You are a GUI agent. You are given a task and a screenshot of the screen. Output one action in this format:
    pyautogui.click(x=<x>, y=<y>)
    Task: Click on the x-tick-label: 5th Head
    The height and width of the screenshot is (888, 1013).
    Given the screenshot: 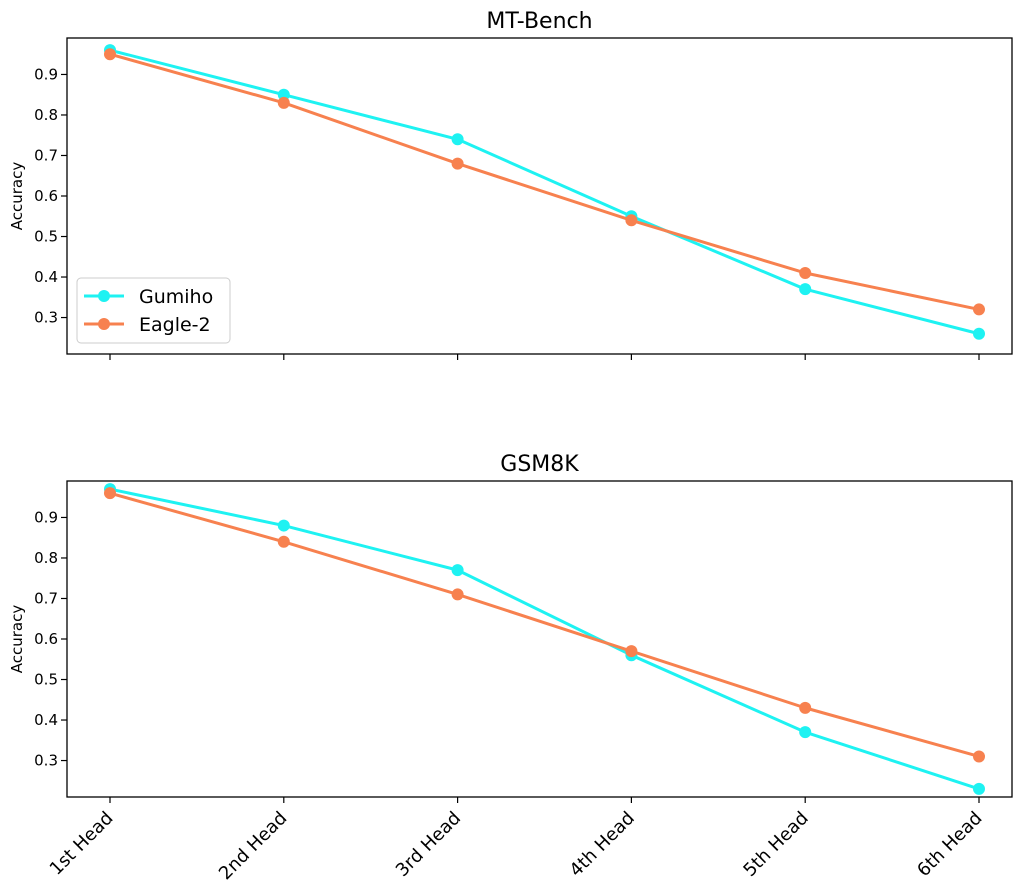 What is the action you would take?
    pyautogui.click(x=775, y=844)
    